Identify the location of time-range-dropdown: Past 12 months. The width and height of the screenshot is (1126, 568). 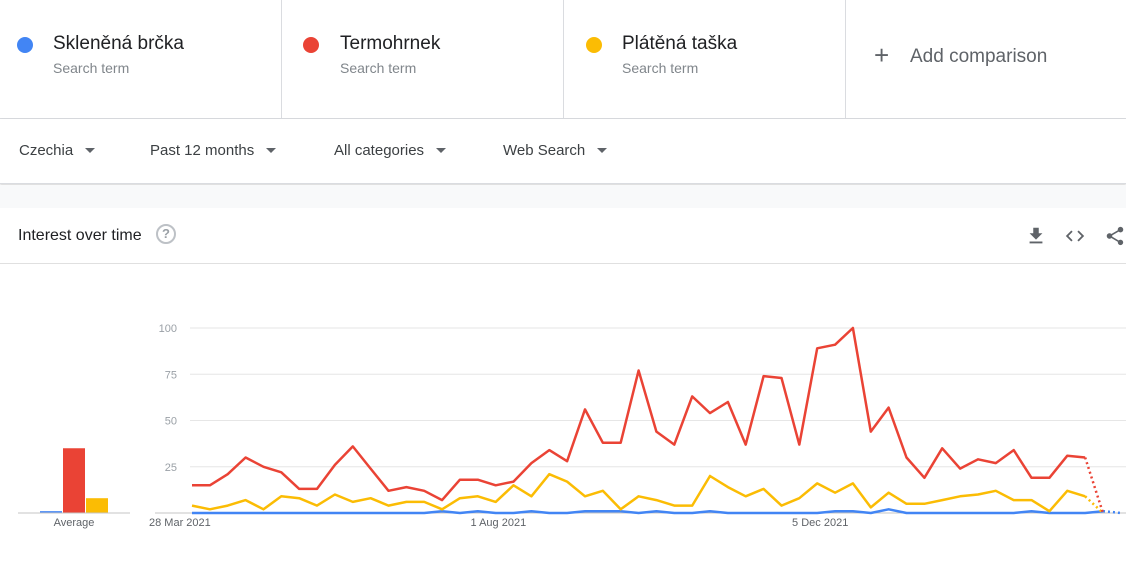
(213, 150).